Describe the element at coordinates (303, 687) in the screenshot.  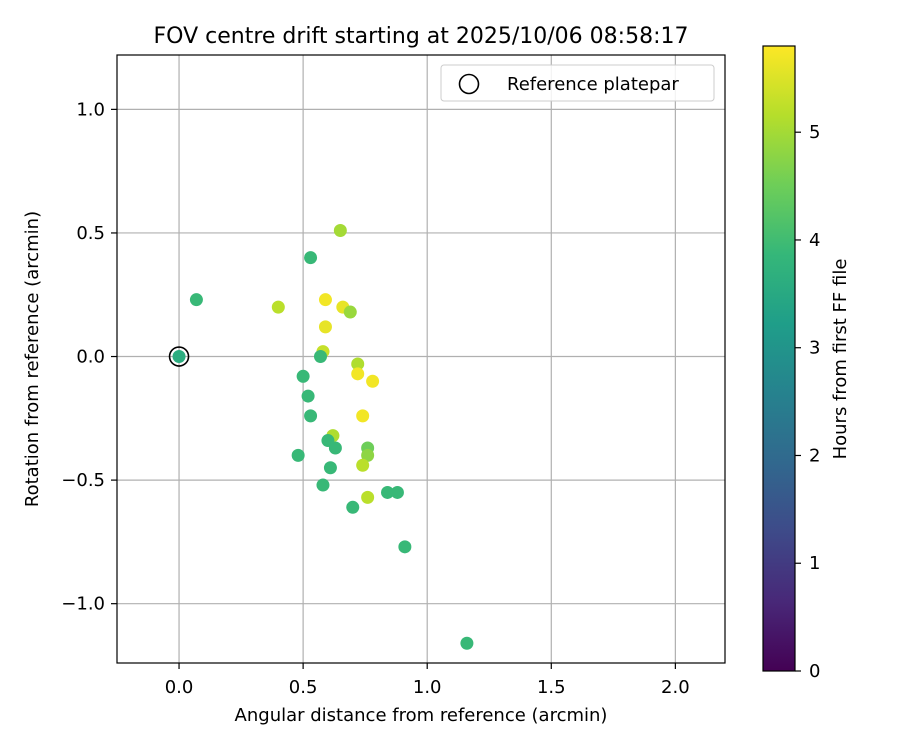
I see `x-tick-label: 0.5` at that location.